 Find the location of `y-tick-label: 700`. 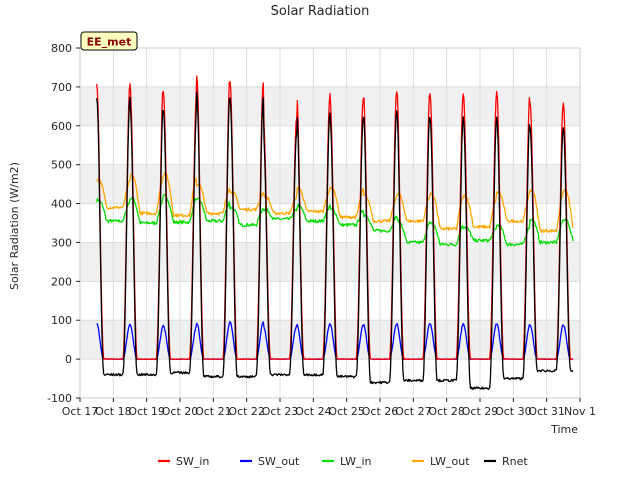

y-tick-label: 700 is located at coordinates (61, 87).